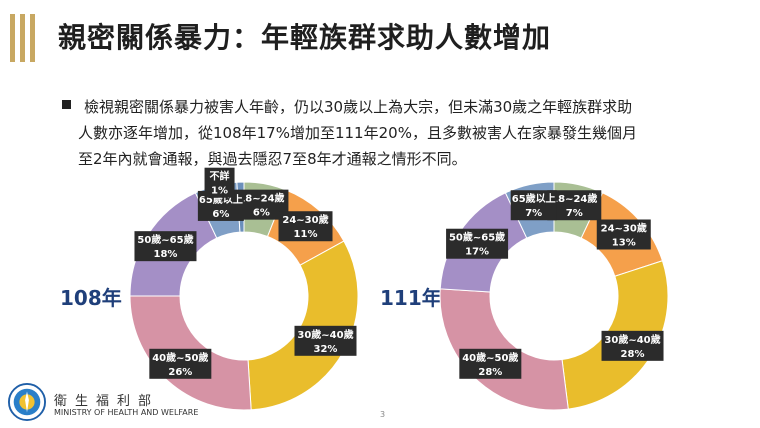 This screenshot has width=760, height=428. Describe the element at coordinates (306, 234) in the screenshot. I see `label-value: 11%` at that location.